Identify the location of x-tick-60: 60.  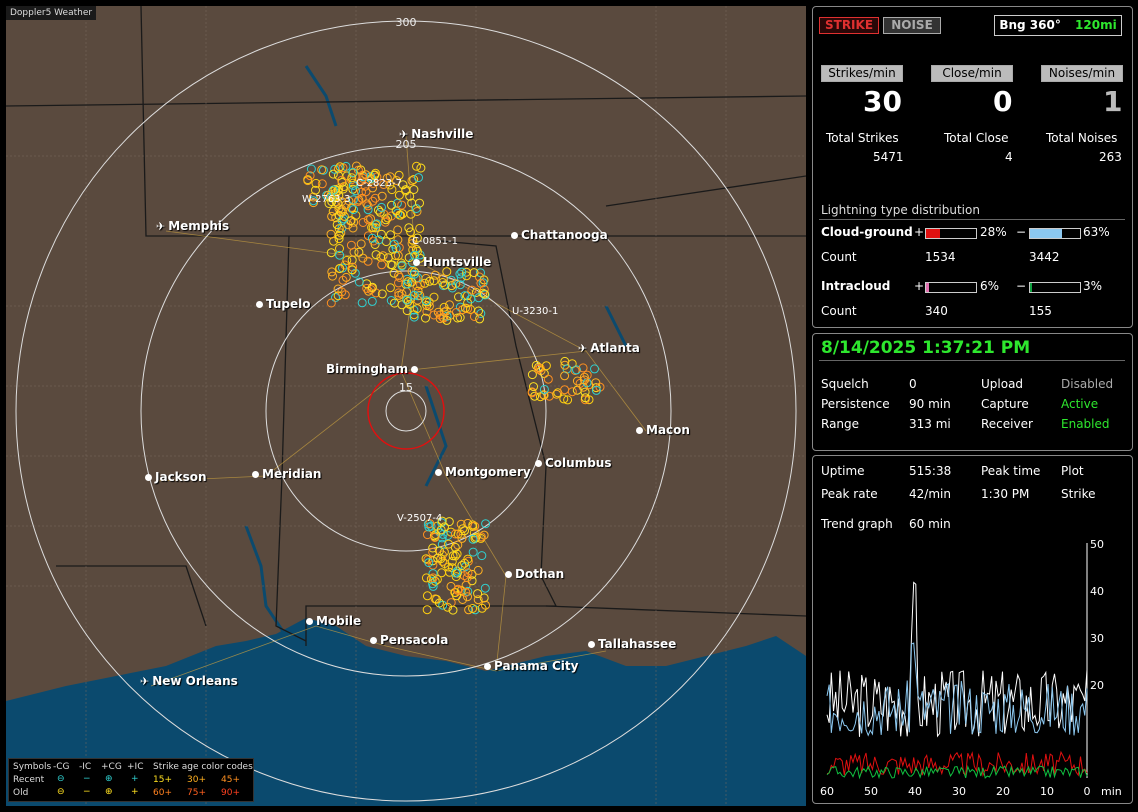
(827, 791).